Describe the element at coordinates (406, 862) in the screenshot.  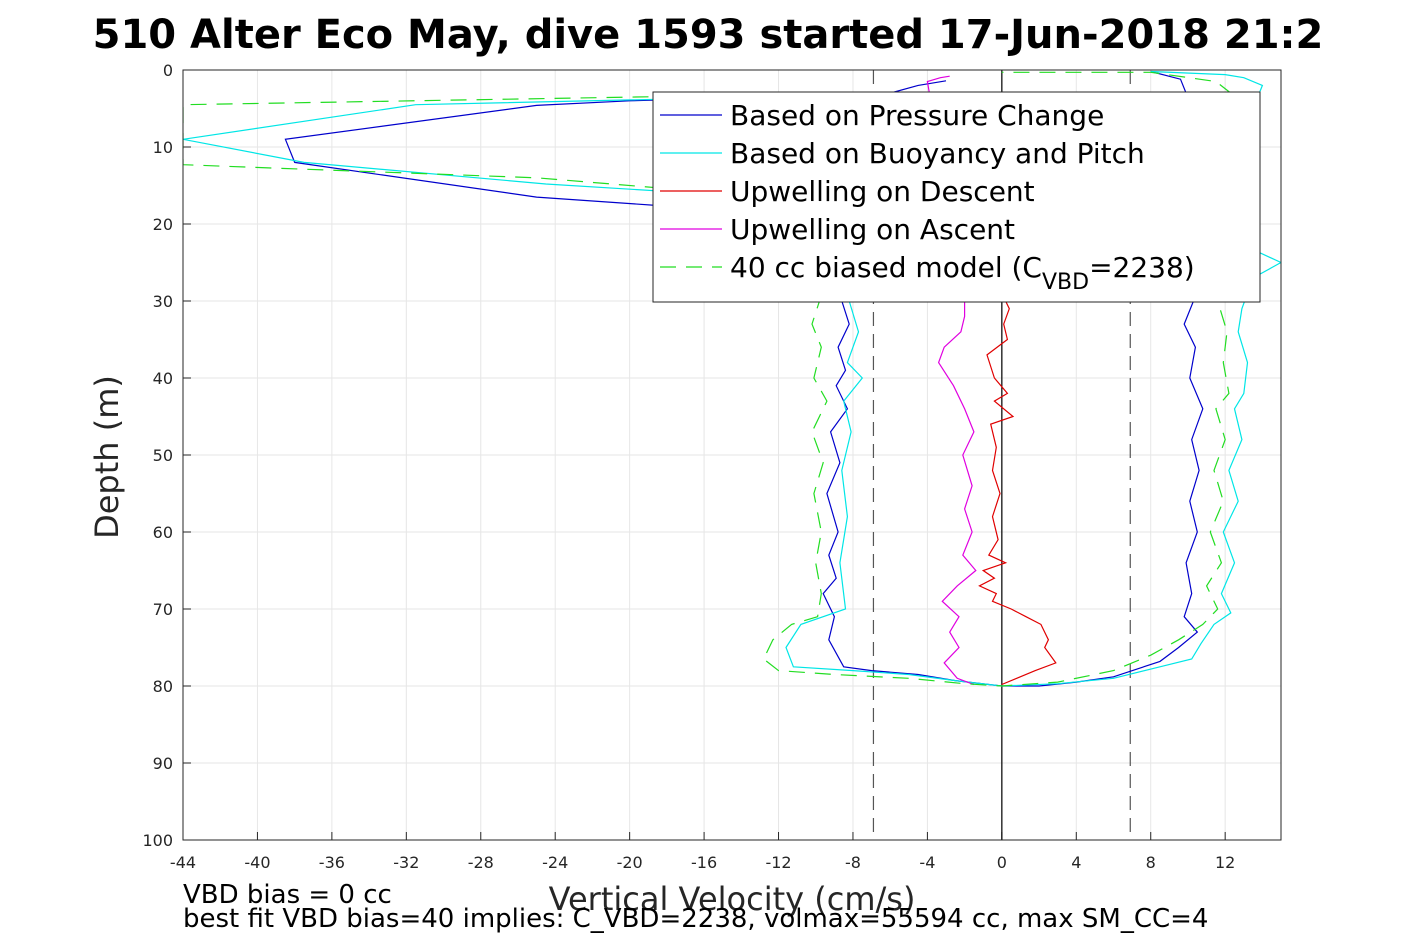
I see `x-tick-label: -32` at that location.